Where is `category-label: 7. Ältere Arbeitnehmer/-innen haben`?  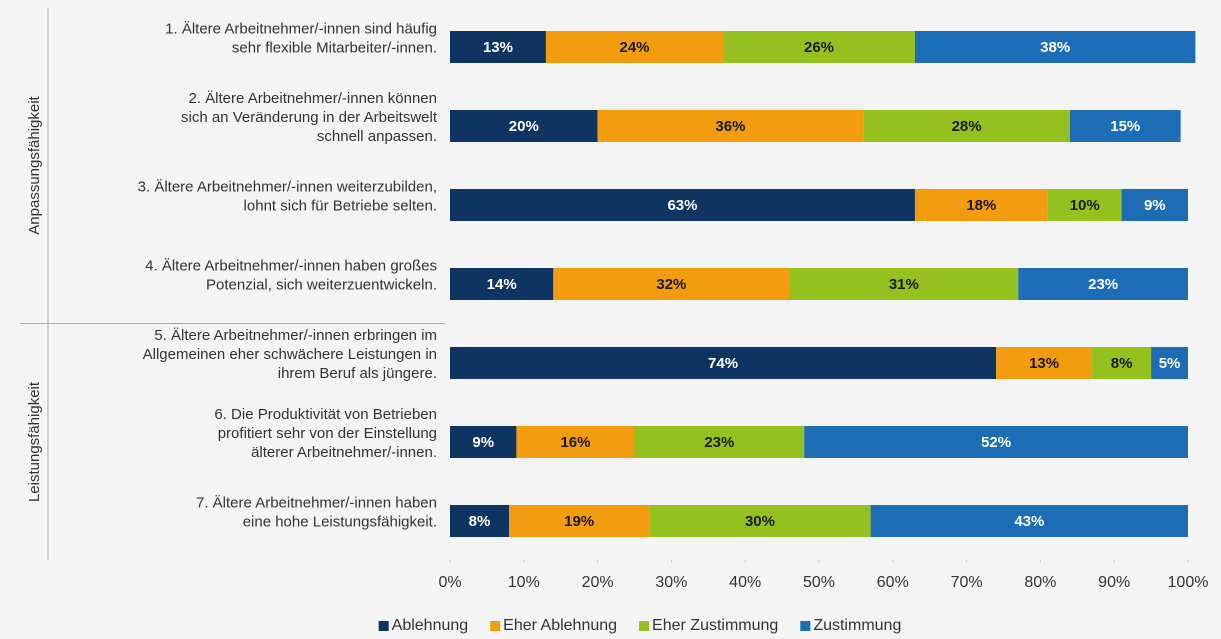 category-label: 7. Ältere Arbeitnehmer/-innen haben is located at coordinates (316, 502).